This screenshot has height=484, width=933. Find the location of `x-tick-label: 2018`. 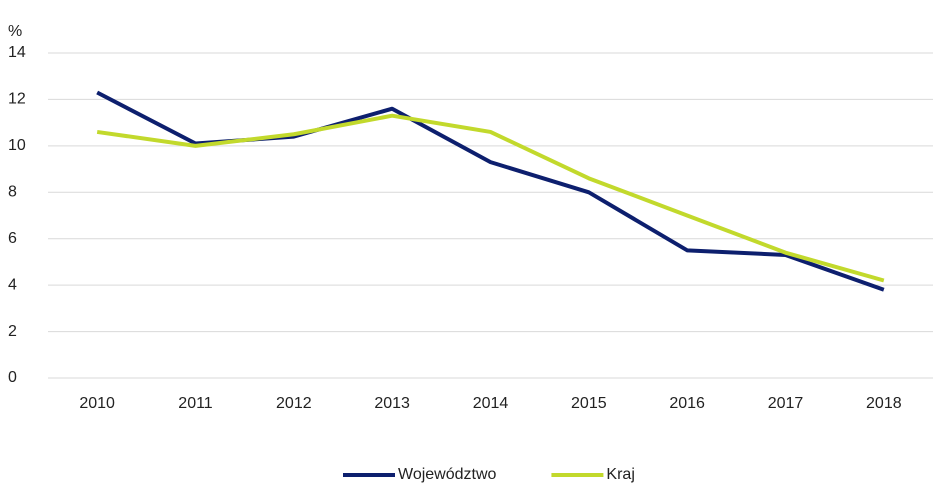

x-tick-label: 2018 is located at coordinates (884, 403).